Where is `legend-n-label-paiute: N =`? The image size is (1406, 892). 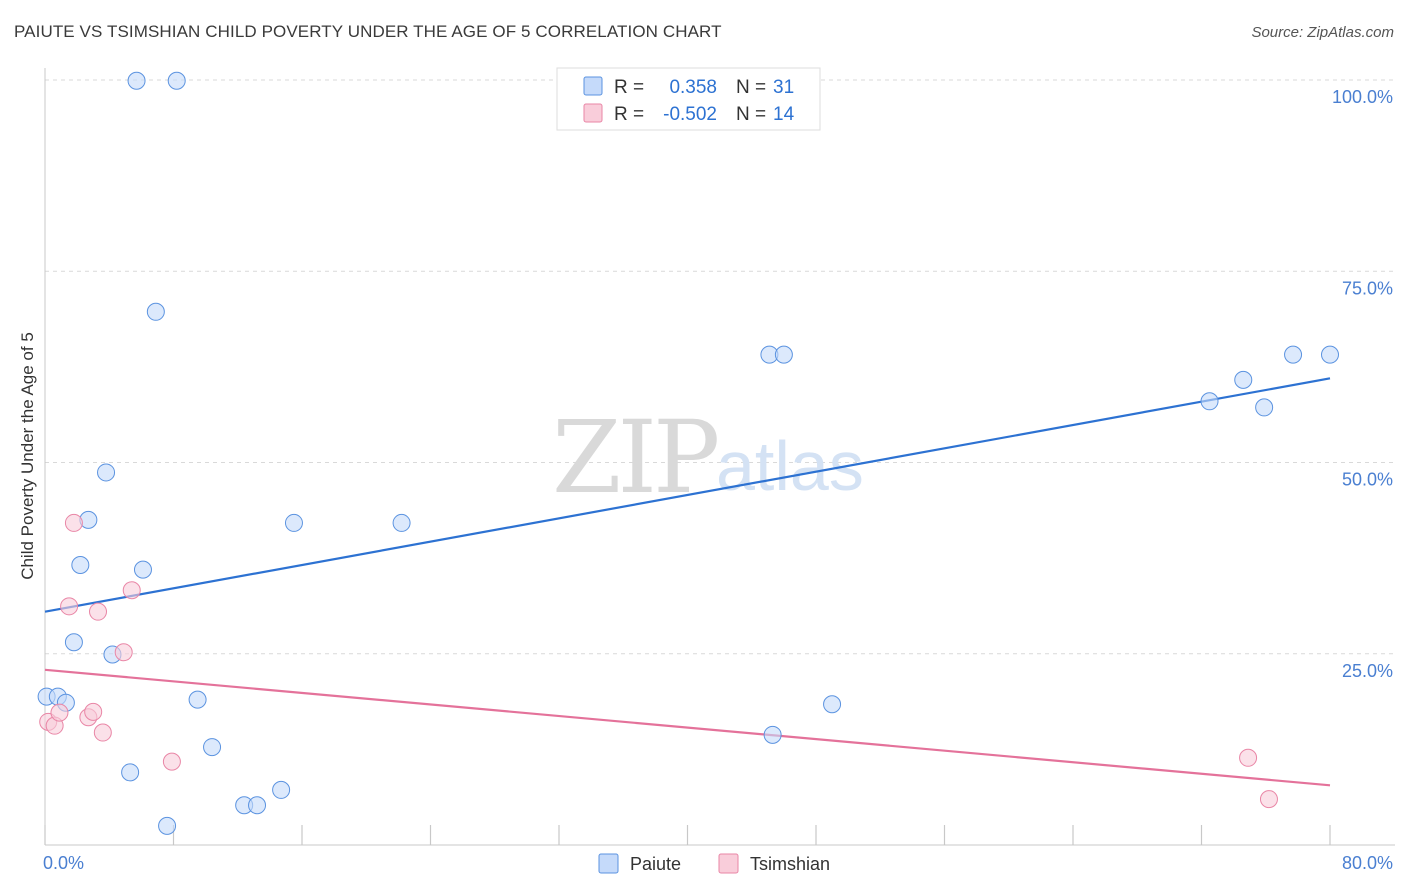
legend-n-label-paiute: N = is located at coordinates (751, 87).